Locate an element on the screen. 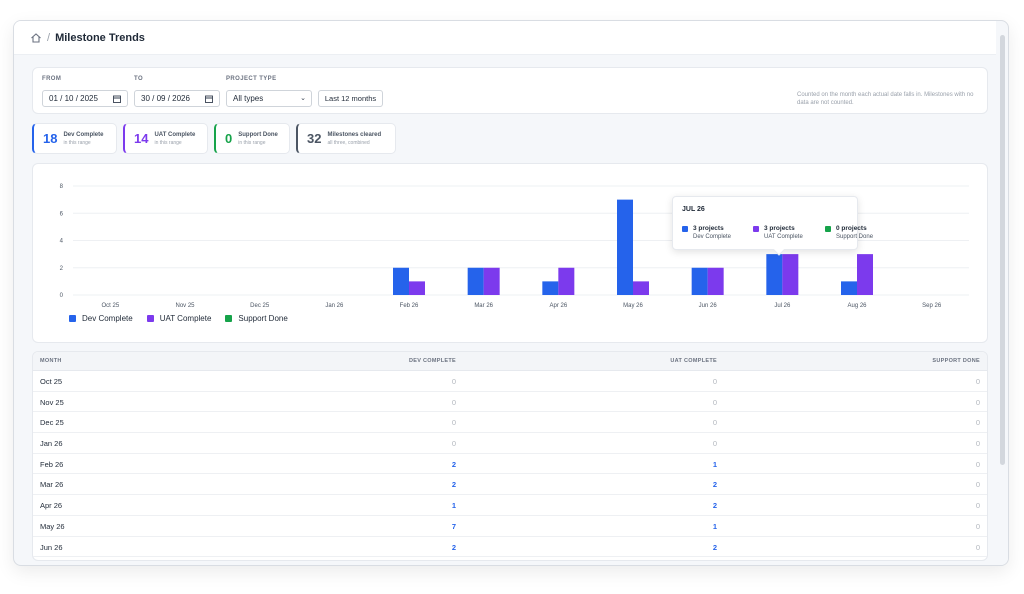 This screenshot has height=594, width=1024. y-tick-label: 4 is located at coordinates (62, 242).